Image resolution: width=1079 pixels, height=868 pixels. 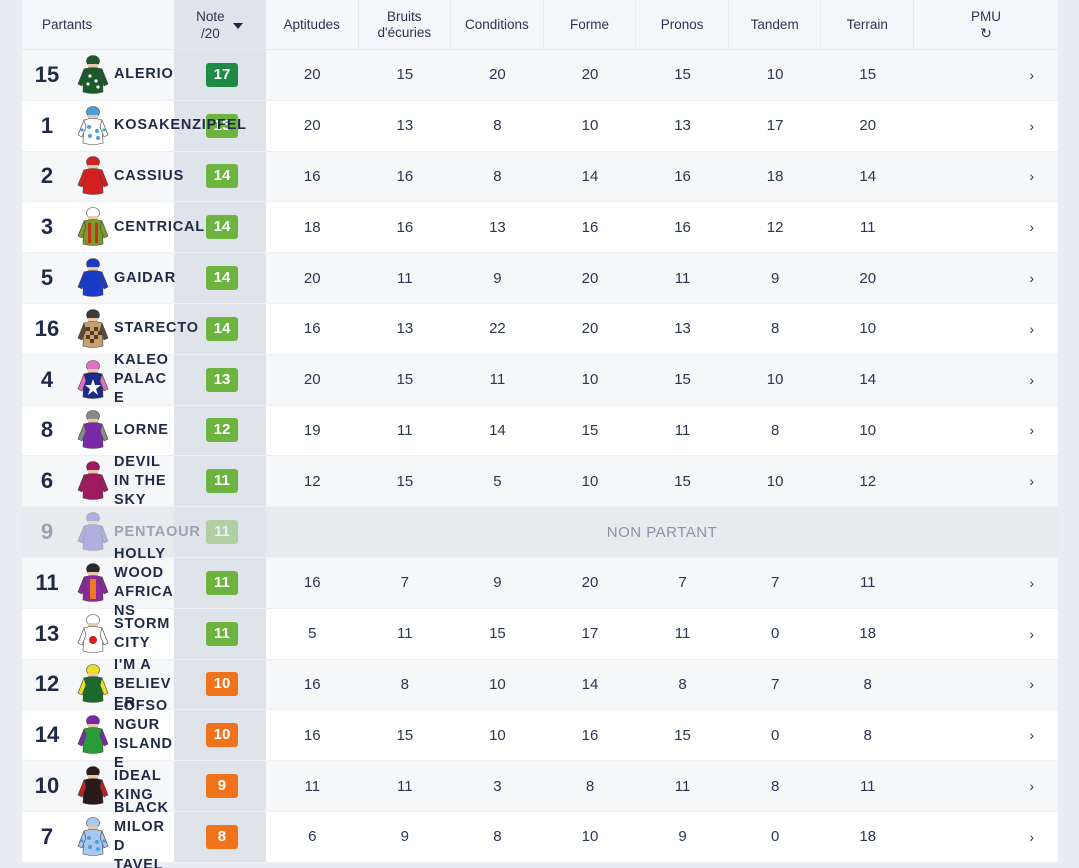 What do you see at coordinates (156, 328) in the screenshot?
I see `horse-name: STARECTO` at bounding box center [156, 328].